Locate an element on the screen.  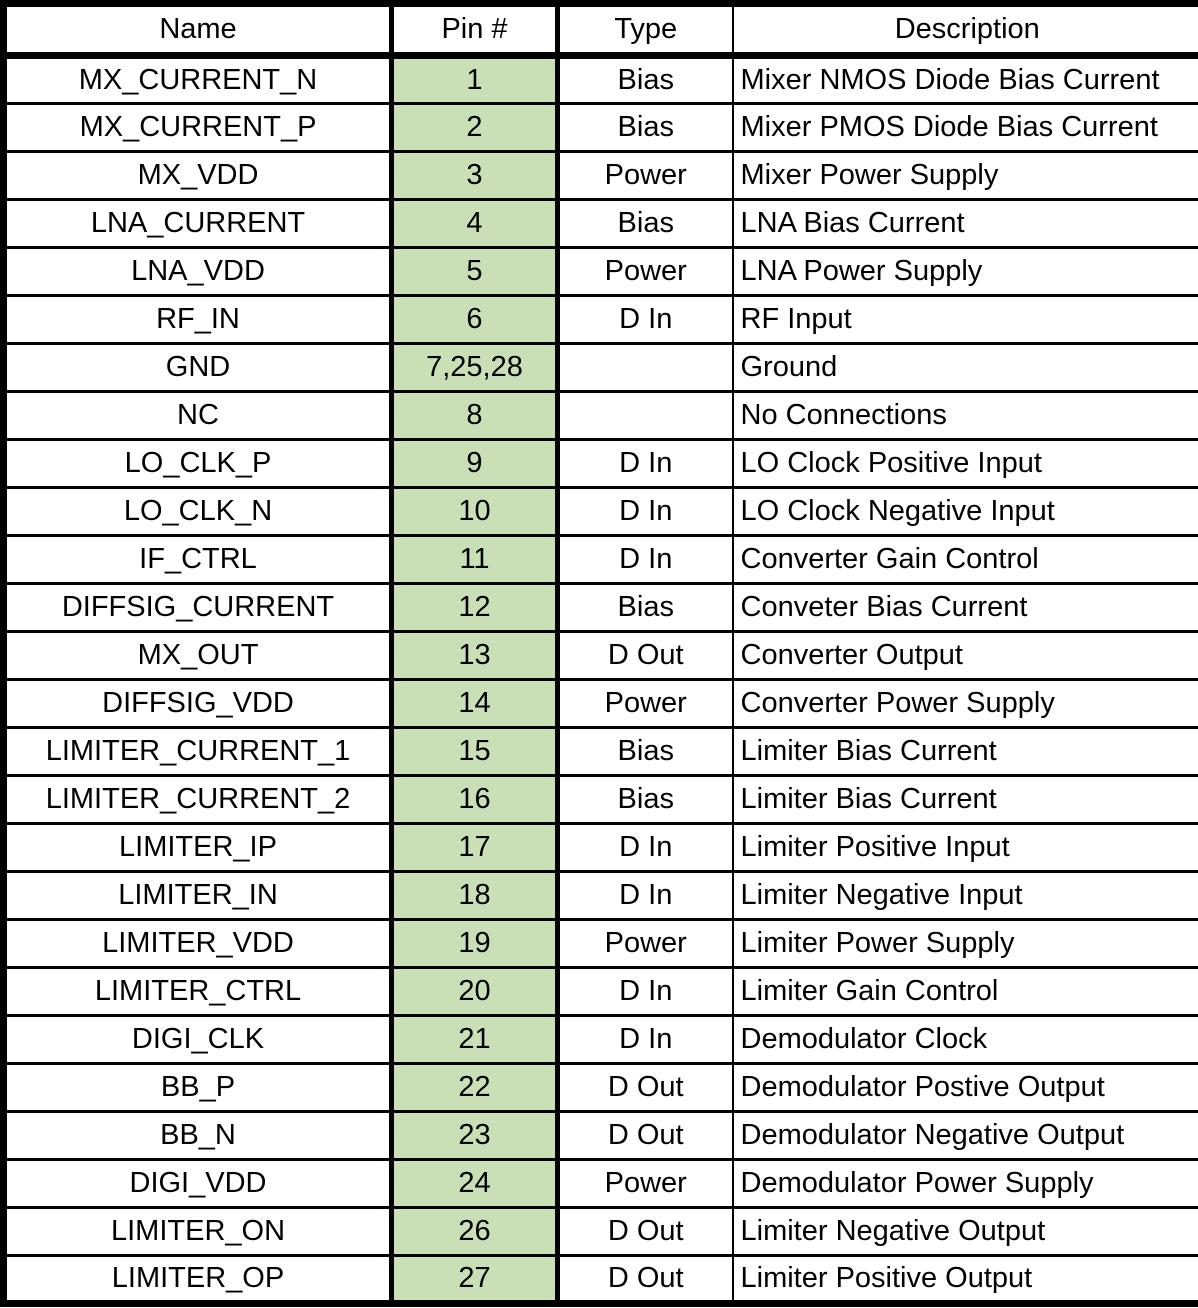
column-header-type: Type is located at coordinates (644, 30).